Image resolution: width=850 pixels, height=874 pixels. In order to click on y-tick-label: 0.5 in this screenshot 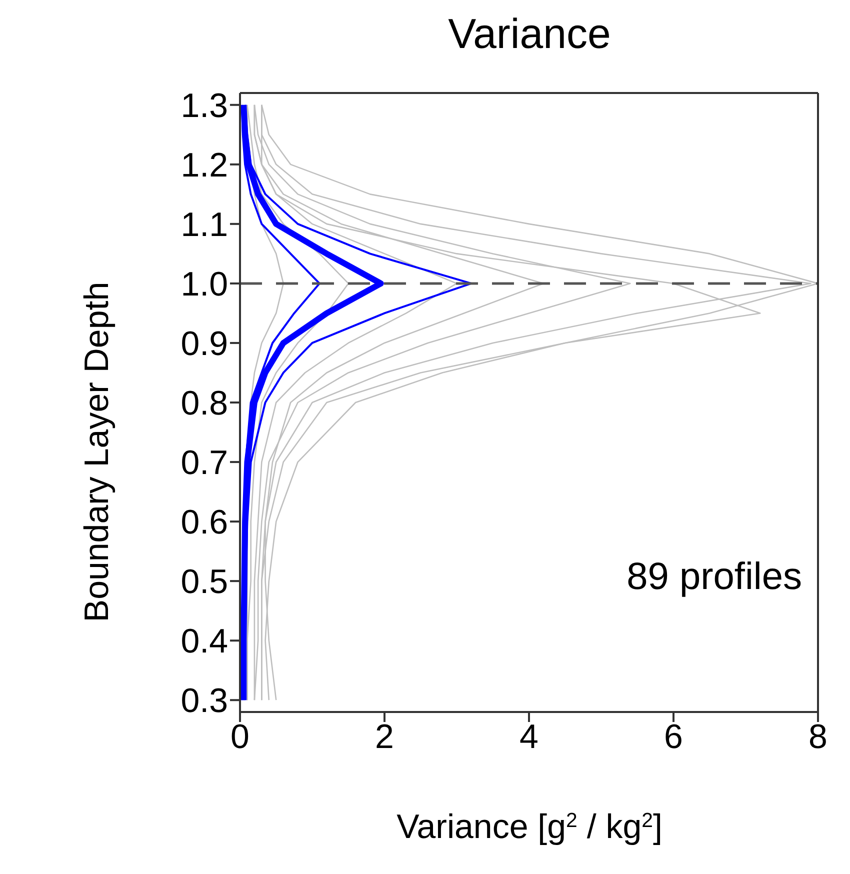, I will do `click(204, 582)`.